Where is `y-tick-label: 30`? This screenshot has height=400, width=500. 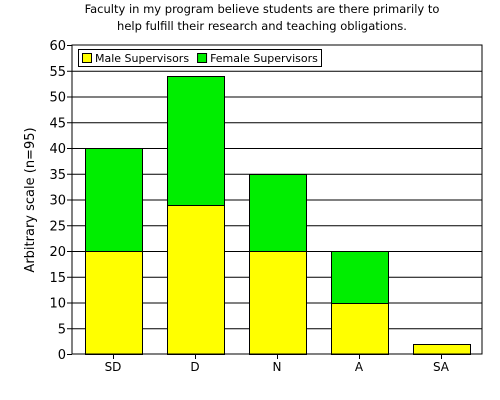
y-tick-label: 30 is located at coordinates (57, 201).